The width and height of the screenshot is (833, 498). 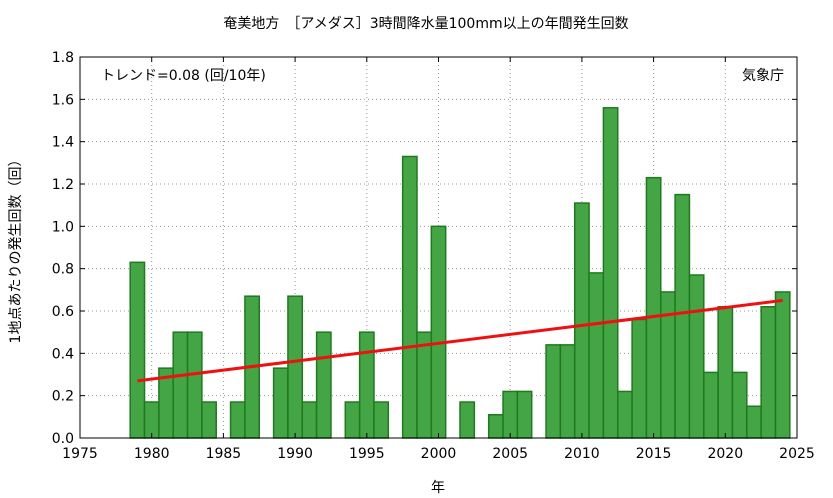 I want to click on trend-line-group, so click(x=460, y=340).